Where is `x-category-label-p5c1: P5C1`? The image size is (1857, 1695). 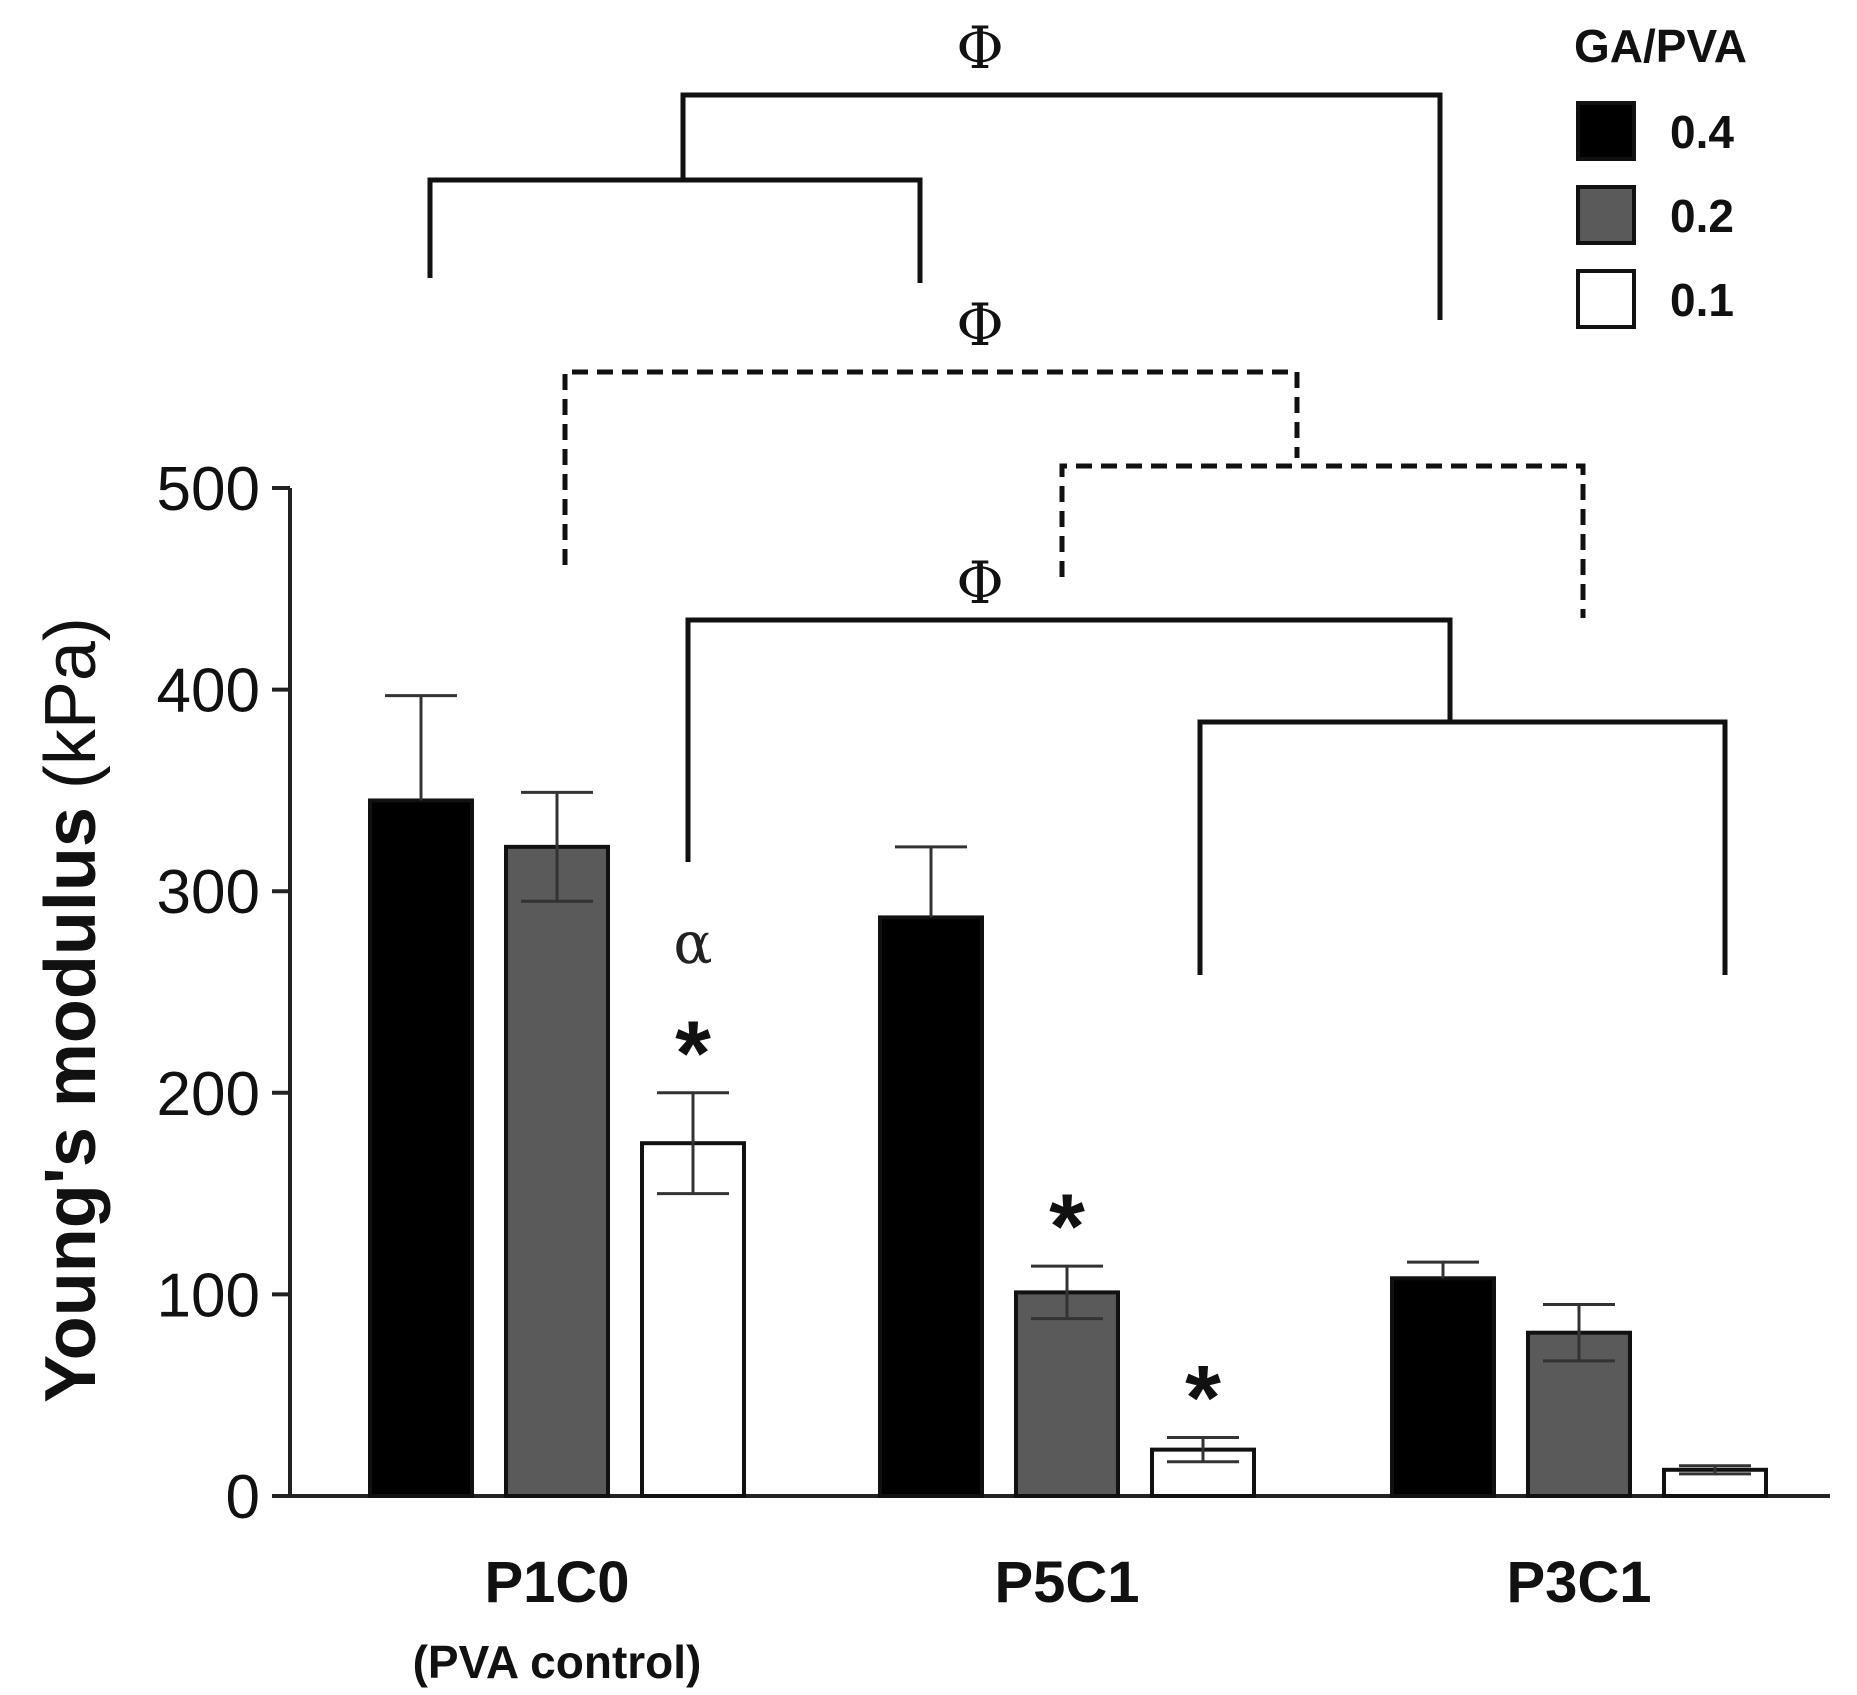 x-category-label-p5c1: P5C1 is located at coordinates (1066, 1582).